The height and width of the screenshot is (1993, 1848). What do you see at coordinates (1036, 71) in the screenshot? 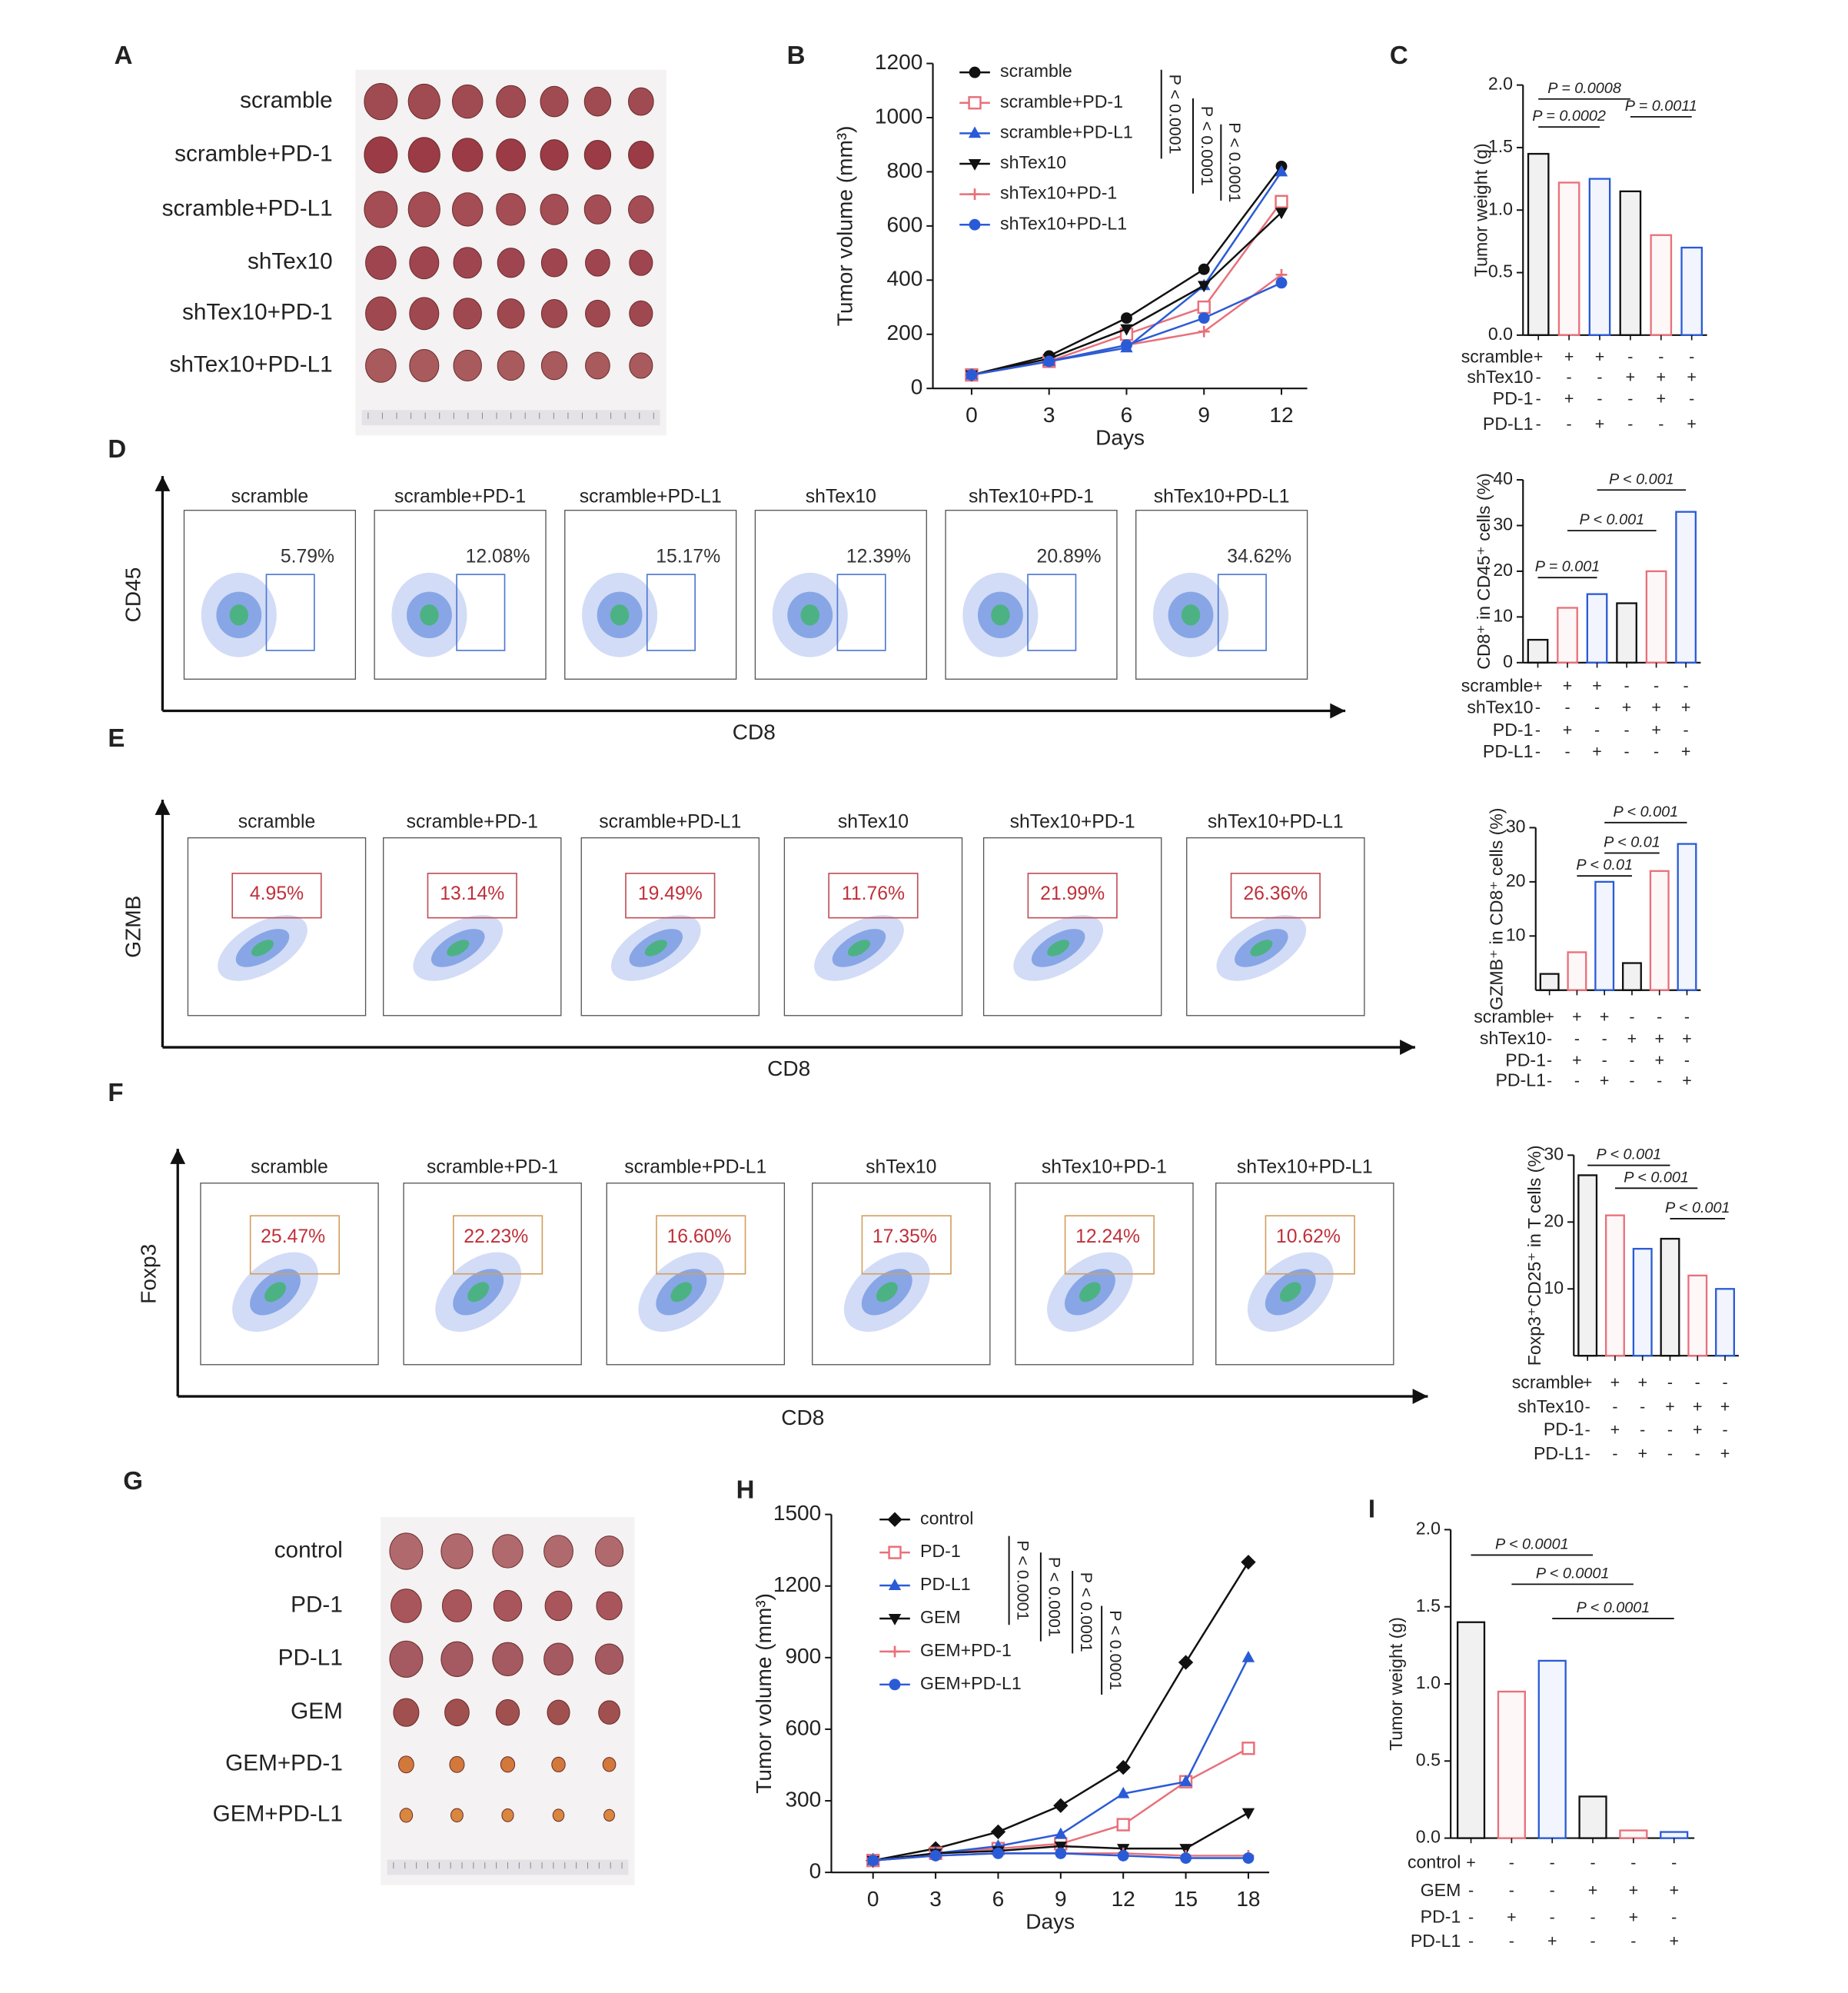
I see `legend-label: scramble` at bounding box center [1036, 71].